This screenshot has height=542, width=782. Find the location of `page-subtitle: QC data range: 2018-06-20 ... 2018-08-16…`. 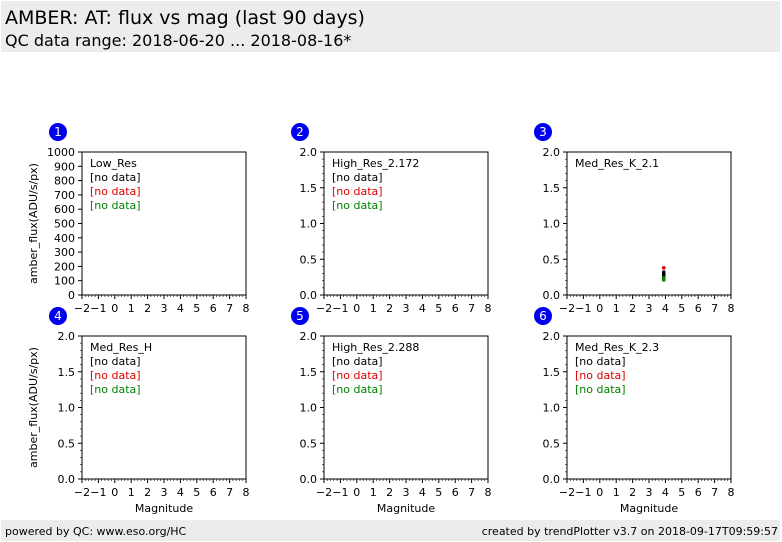

page-subtitle: QC data range: 2018-06-20 ... 2018-08-16… is located at coordinates (178, 40).